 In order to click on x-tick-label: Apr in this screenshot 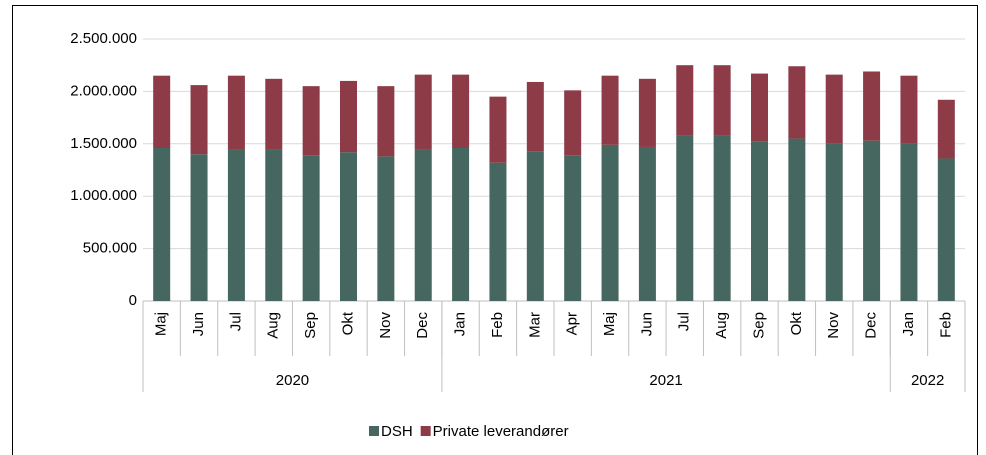, I will do `click(572, 323)`.